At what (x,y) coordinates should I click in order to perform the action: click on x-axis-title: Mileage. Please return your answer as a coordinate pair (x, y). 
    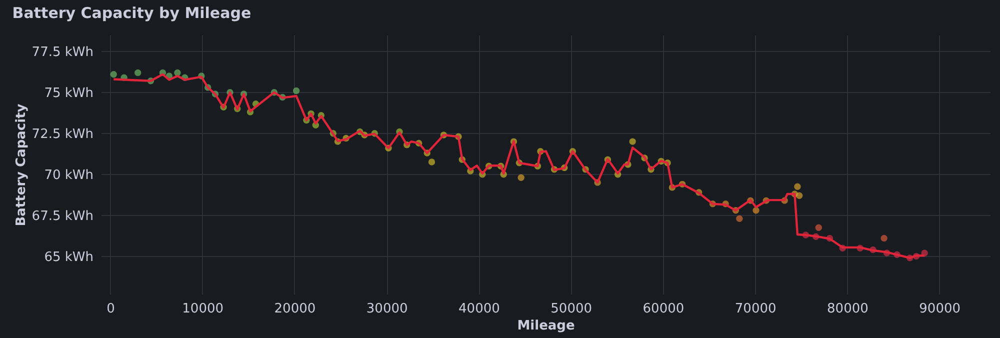
    Looking at the image, I should click on (546, 326).